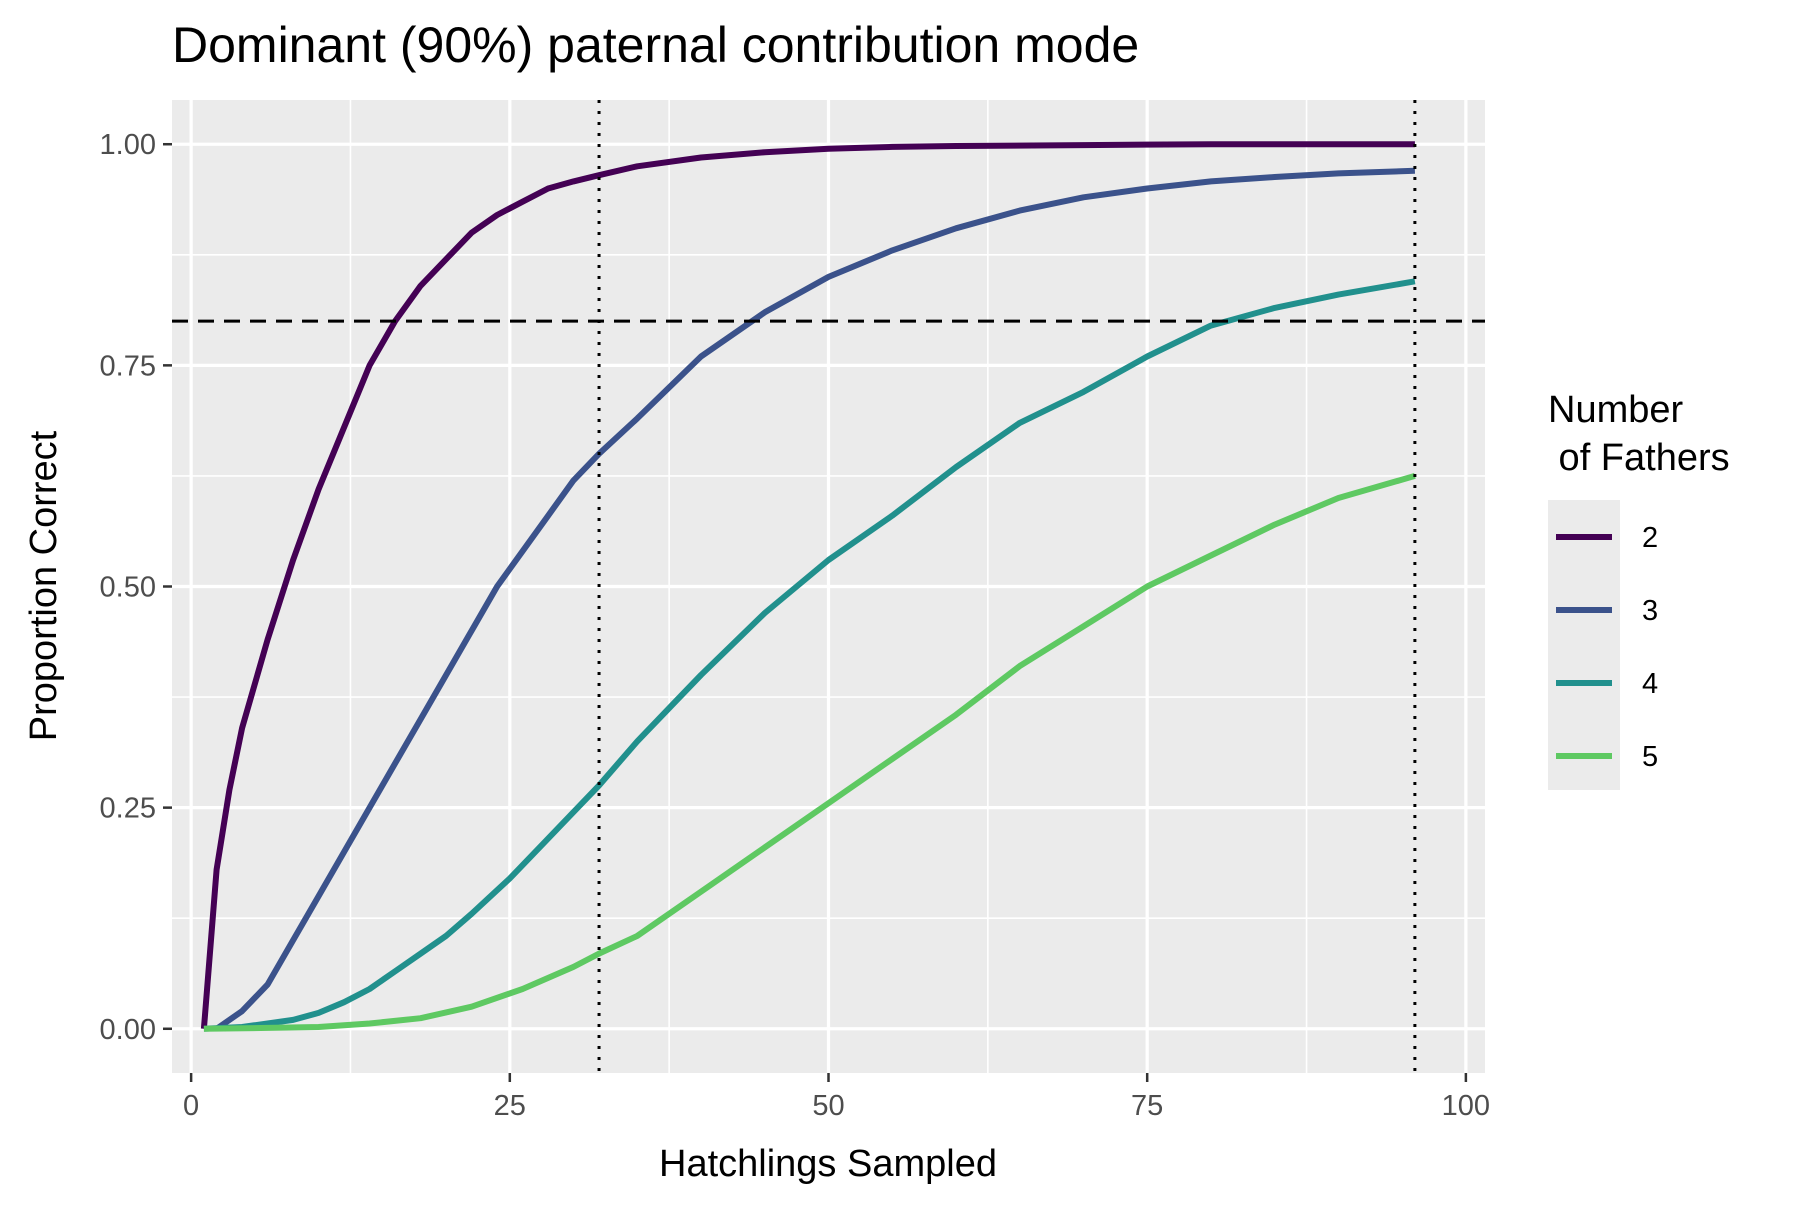 Image resolution: width=1800 pixels, height=1205 pixels. Describe the element at coordinates (128, 588) in the screenshot. I see `y-tick-label: 0.50` at that location.